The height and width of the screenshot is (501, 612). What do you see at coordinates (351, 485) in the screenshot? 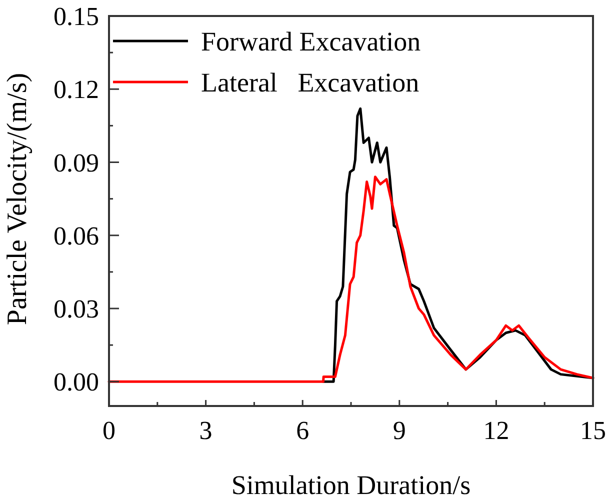
I see `x-axis-title: Simulation Duration/s` at bounding box center [351, 485].